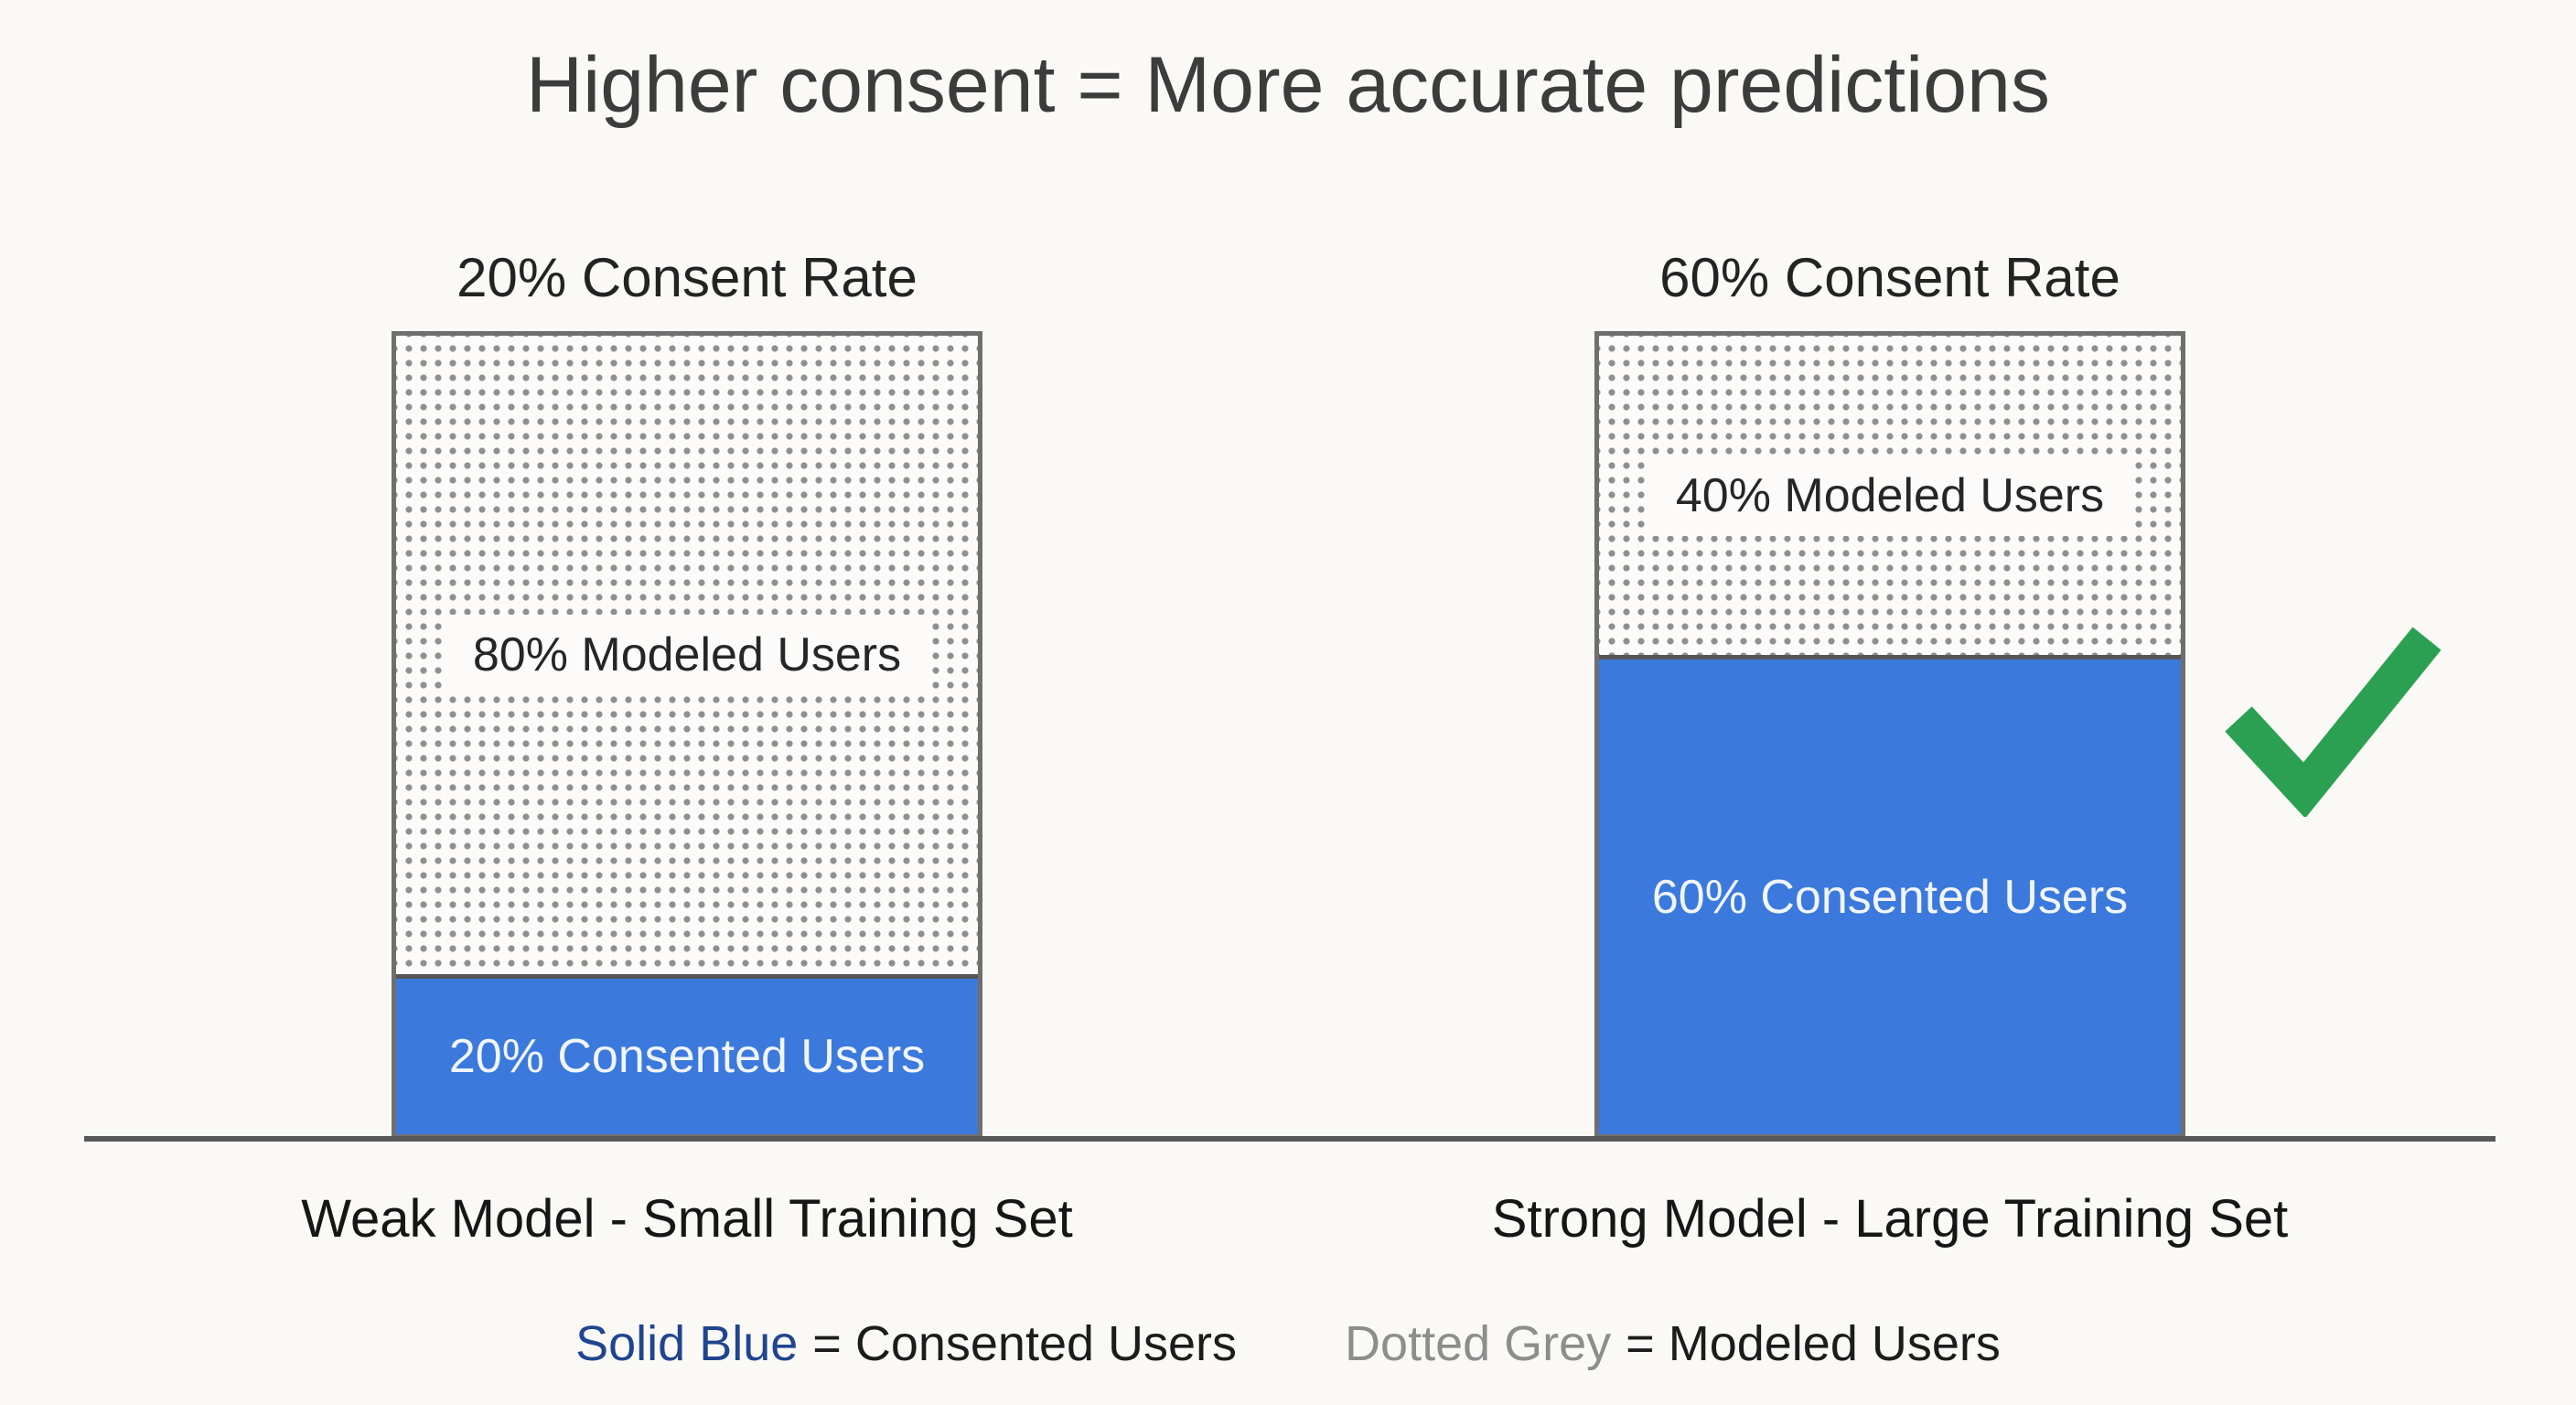 Image resolution: width=2576 pixels, height=1405 pixels. I want to click on modeled-users-segment: 40% Modeled Users, so click(1890, 496).